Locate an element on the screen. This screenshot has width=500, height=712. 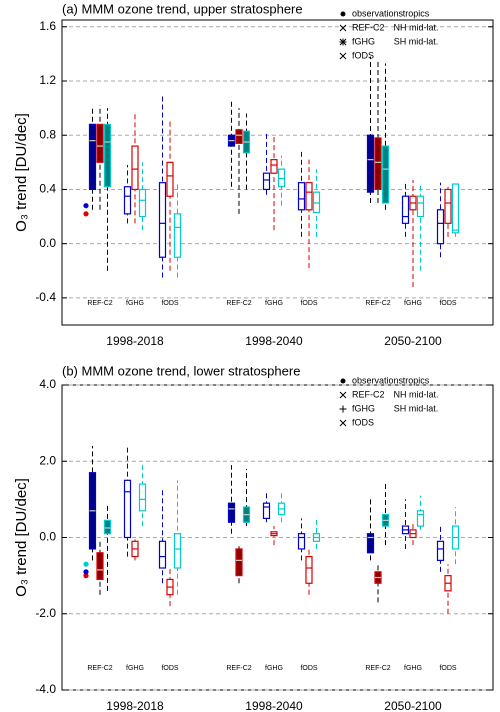
y-tick-label: 0.4 is located at coordinates (47, 189).